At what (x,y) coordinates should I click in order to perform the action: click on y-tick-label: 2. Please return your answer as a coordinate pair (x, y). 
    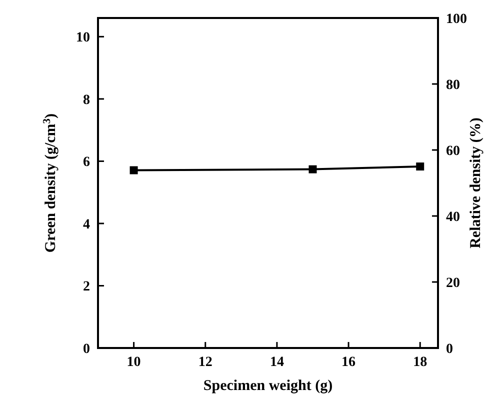
    Looking at the image, I should click on (86, 287).